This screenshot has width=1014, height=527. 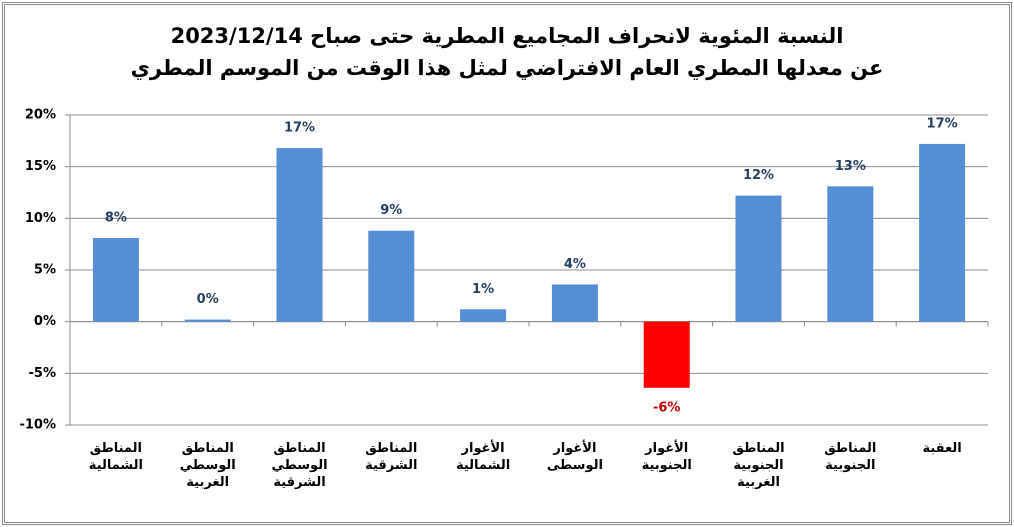 What do you see at coordinates (666, 457) in the screenshot?
I see `x-tick-label: الأغوار الجنوبية` at bounding box center [666, 457].